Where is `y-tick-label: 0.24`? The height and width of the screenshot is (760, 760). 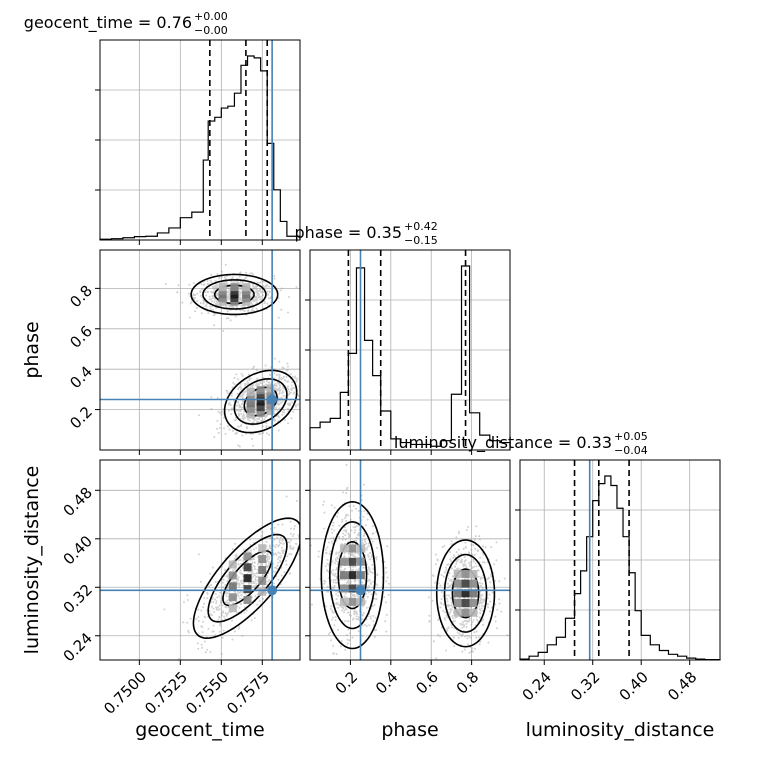
y-tick-label: 0.24 is located at coordinates (78, 647).